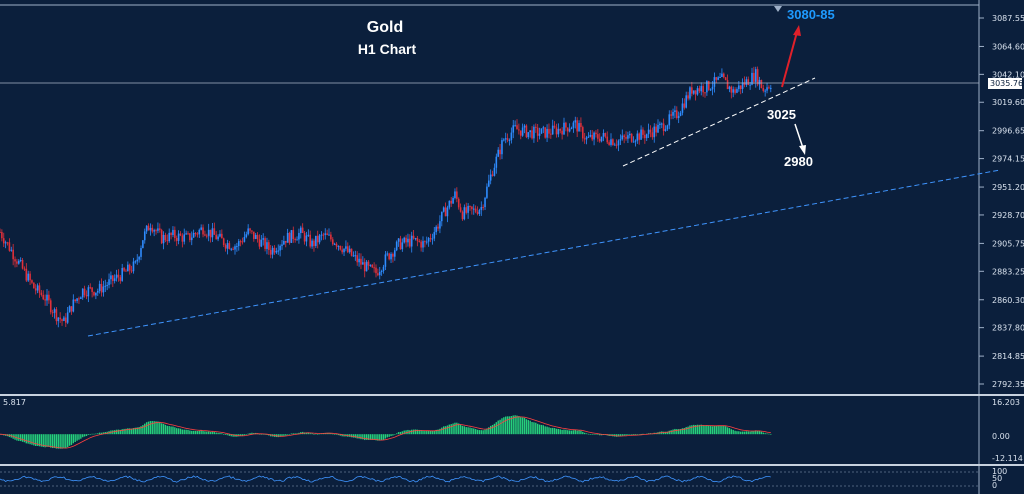  What do you see at coordinates (1006, 83) in the screenshot?
I see `current-price-tag: 3035.76` at bounding box center [1006, 83].